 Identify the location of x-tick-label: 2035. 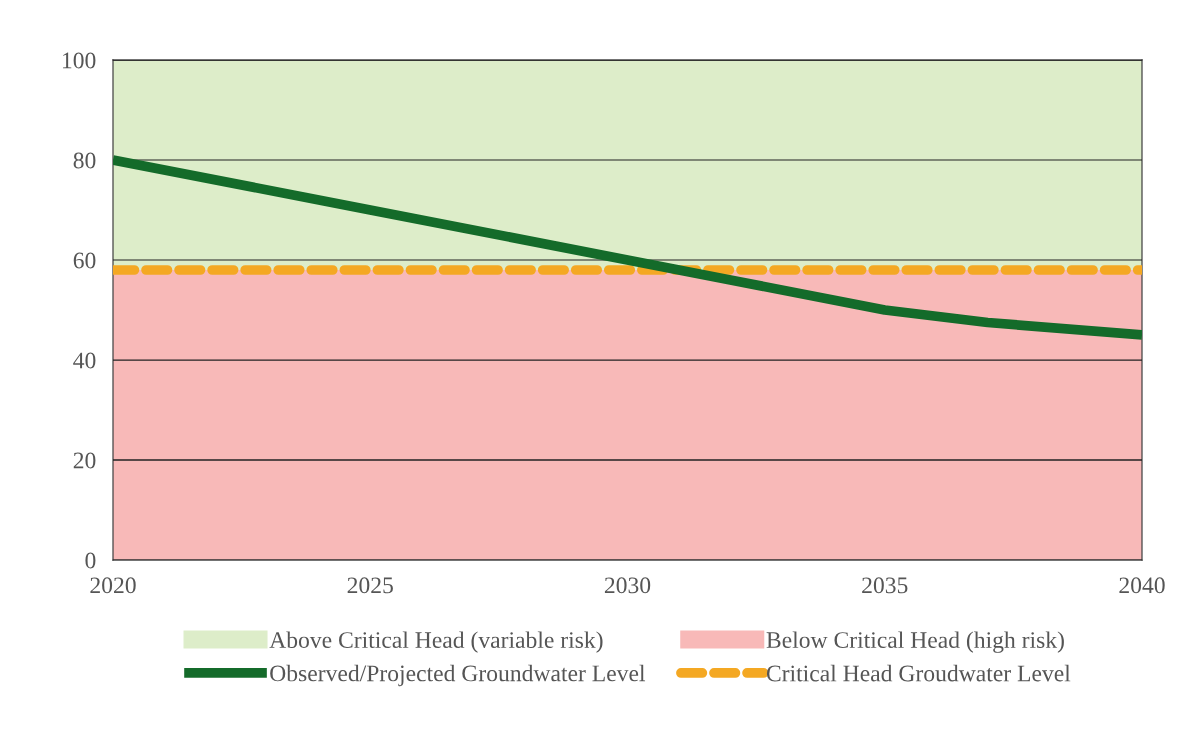
(885, 585).